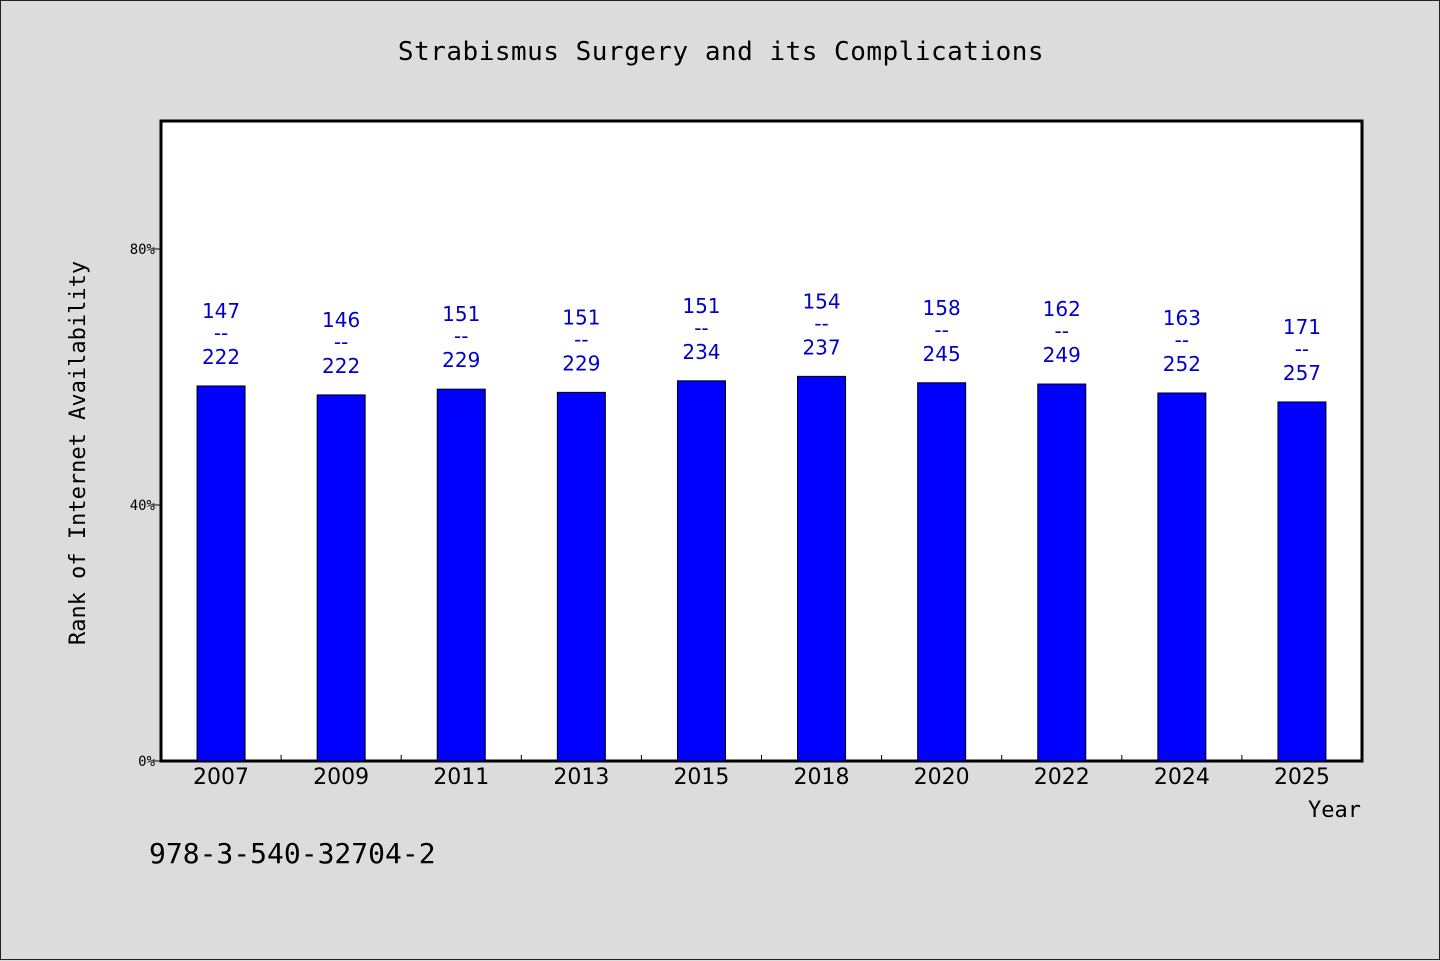 Image resolution: width=1440 pixels, height=961 pixels. Describe the element at coordinates (1182, 777) in the screenshot. I see `x-tick-label: 2024` at that location.